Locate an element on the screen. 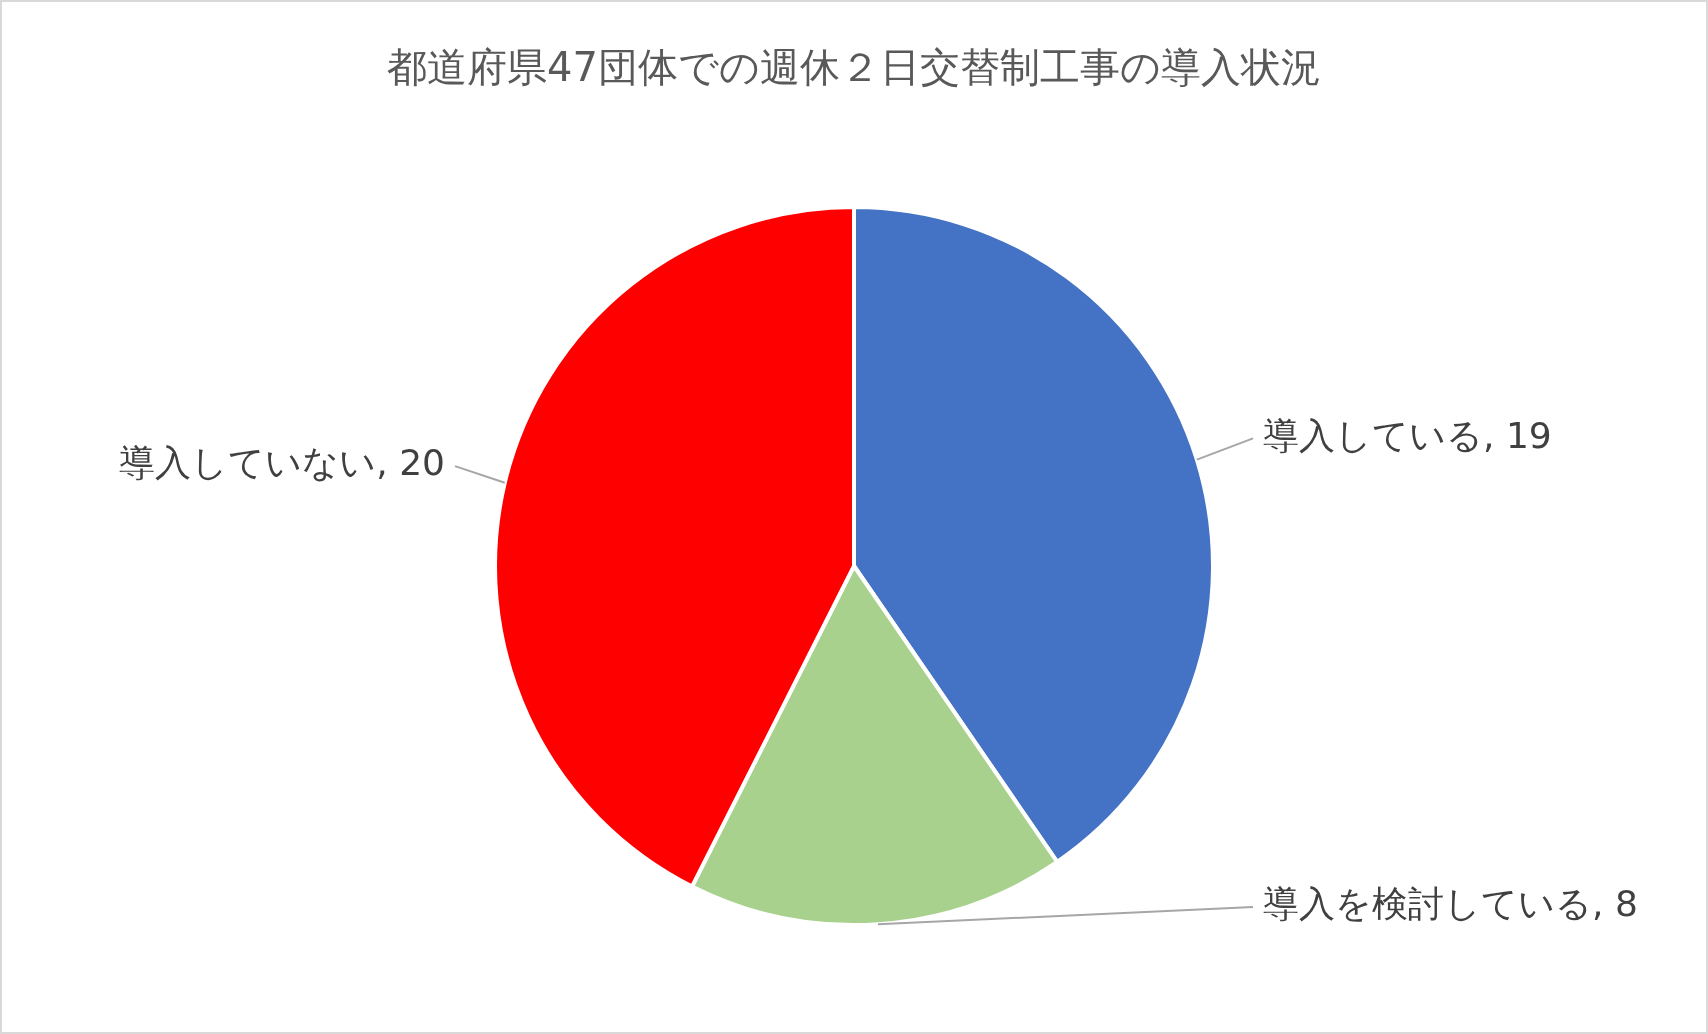  chart-title: 都道府県47団体での週休２日交替制工事の導入状況 is located at coordinates (854, 67).